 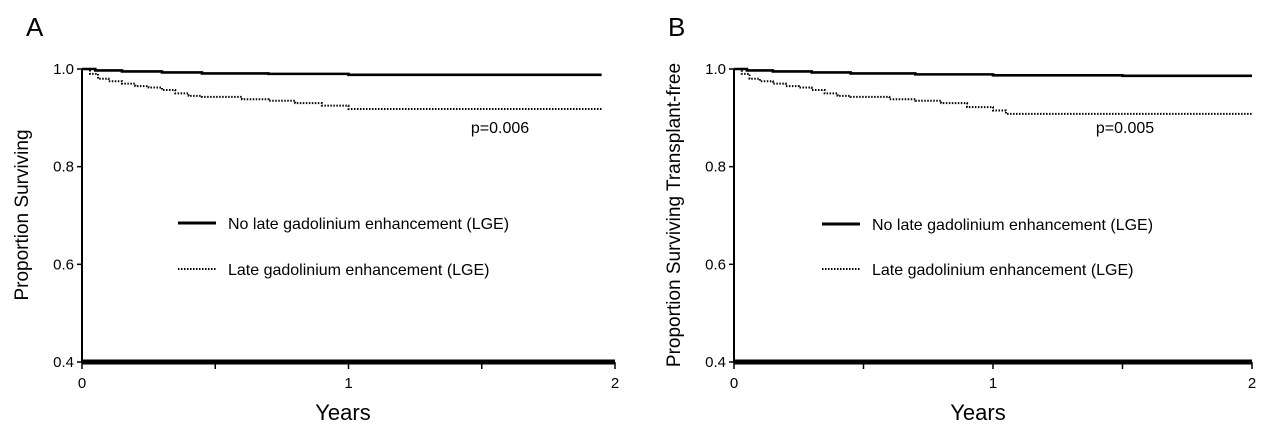 I want to click on panel-letter: B, so click(x=676, y=27).